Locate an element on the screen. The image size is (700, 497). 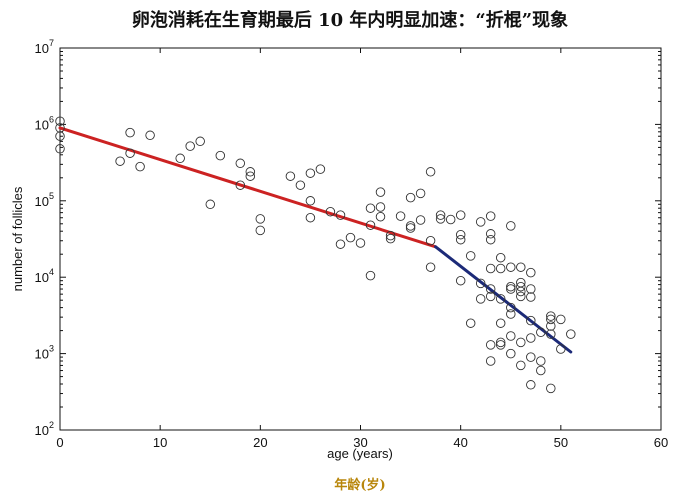
x-tick-label: 60 is located at coordinates (661, 442).